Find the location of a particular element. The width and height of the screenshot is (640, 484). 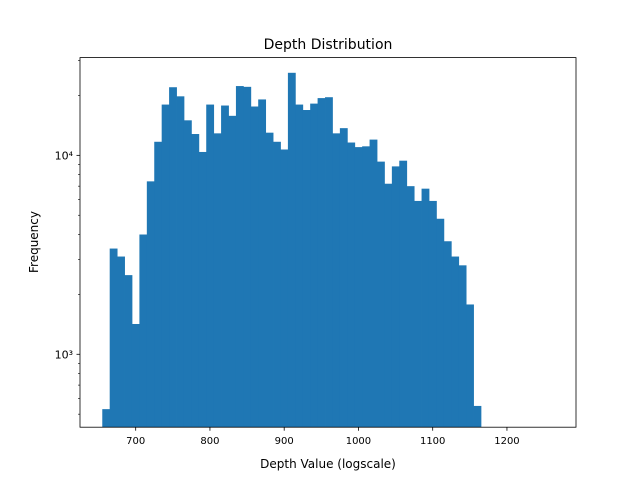

y-axis-label: Frequency is located at coordinates (34, 242).